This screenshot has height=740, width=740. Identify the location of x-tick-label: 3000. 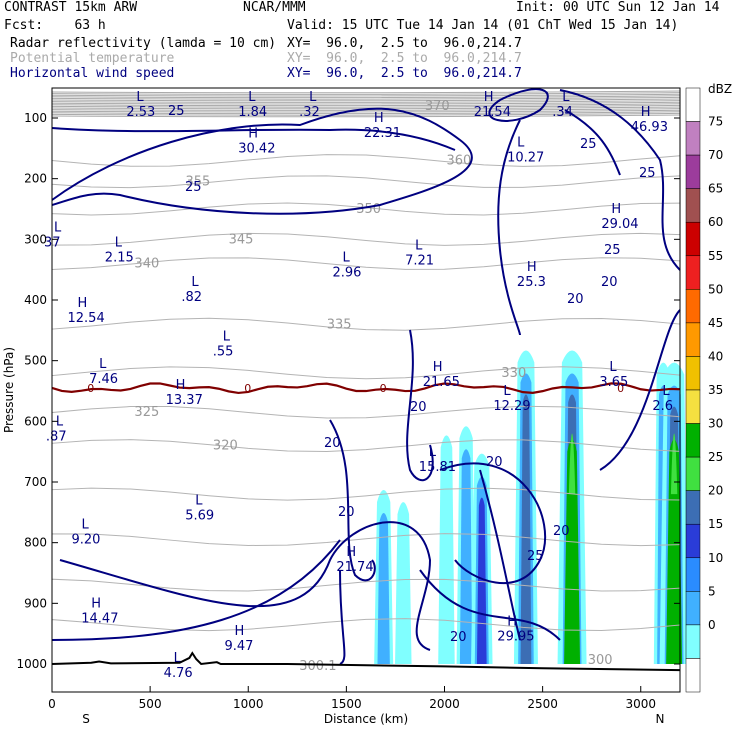
(640, 704).